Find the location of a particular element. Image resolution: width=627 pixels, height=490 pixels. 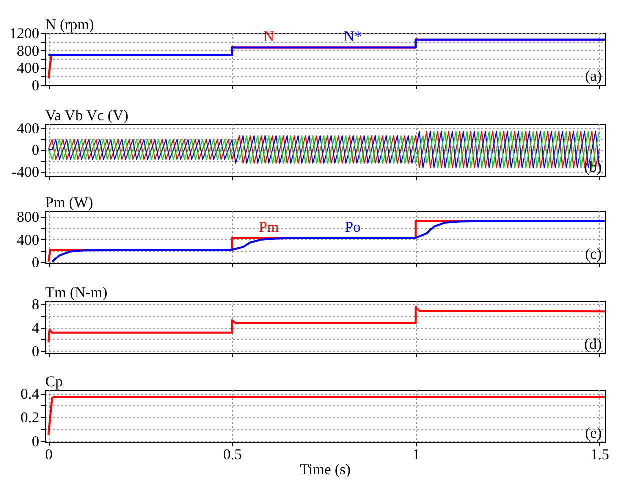

y-tick-label: 0.4 is located at coordinates (30, 395).